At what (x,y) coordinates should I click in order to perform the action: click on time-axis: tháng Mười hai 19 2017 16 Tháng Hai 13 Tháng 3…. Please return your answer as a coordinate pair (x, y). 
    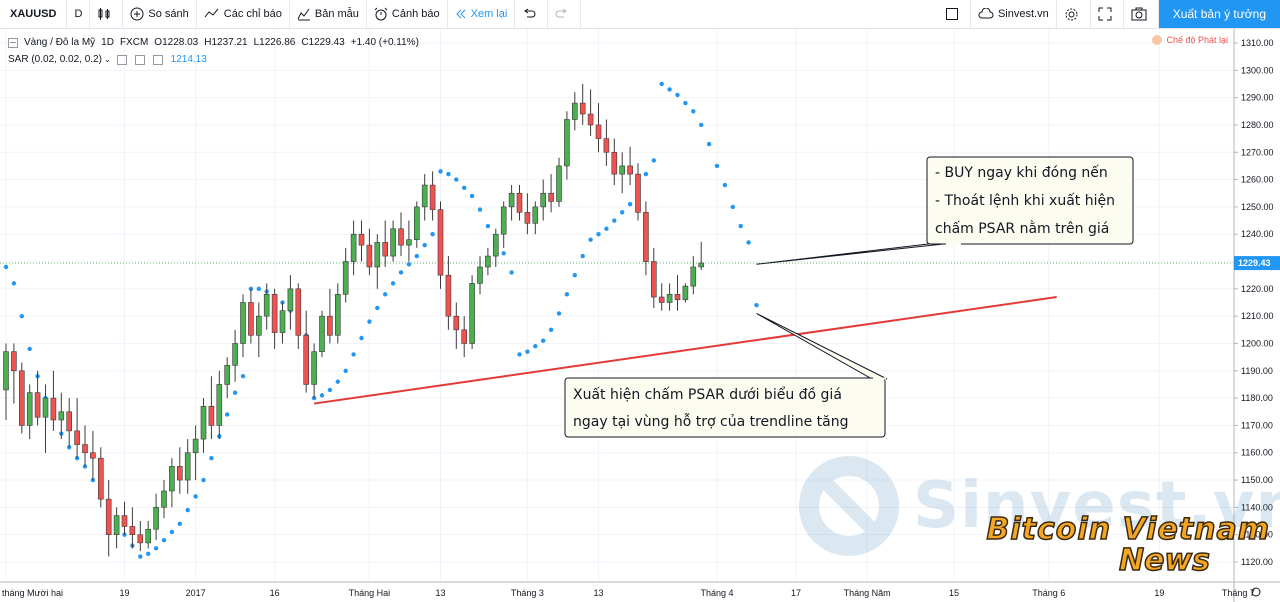
    Looking at the image, I should click on (640, 589).